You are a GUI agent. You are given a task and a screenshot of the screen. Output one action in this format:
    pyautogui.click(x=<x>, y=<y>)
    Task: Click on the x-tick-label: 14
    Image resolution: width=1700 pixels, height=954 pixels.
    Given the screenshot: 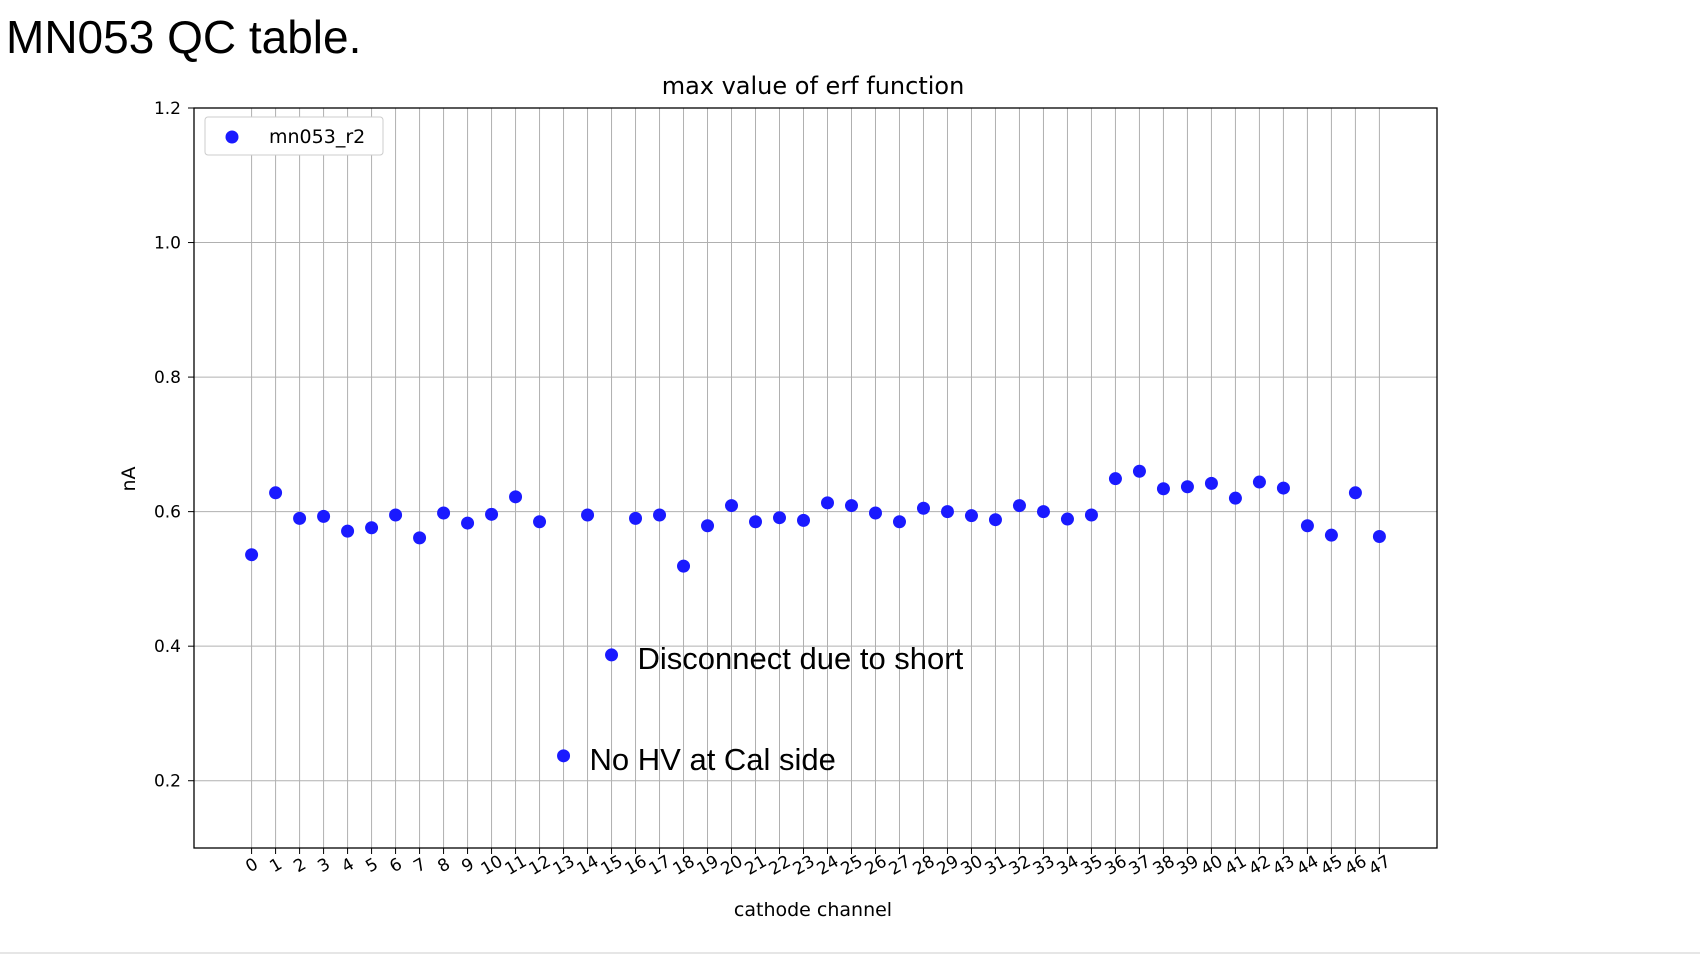 What is the action you would take?
    pyautogui.click(x=588, y=866)
    